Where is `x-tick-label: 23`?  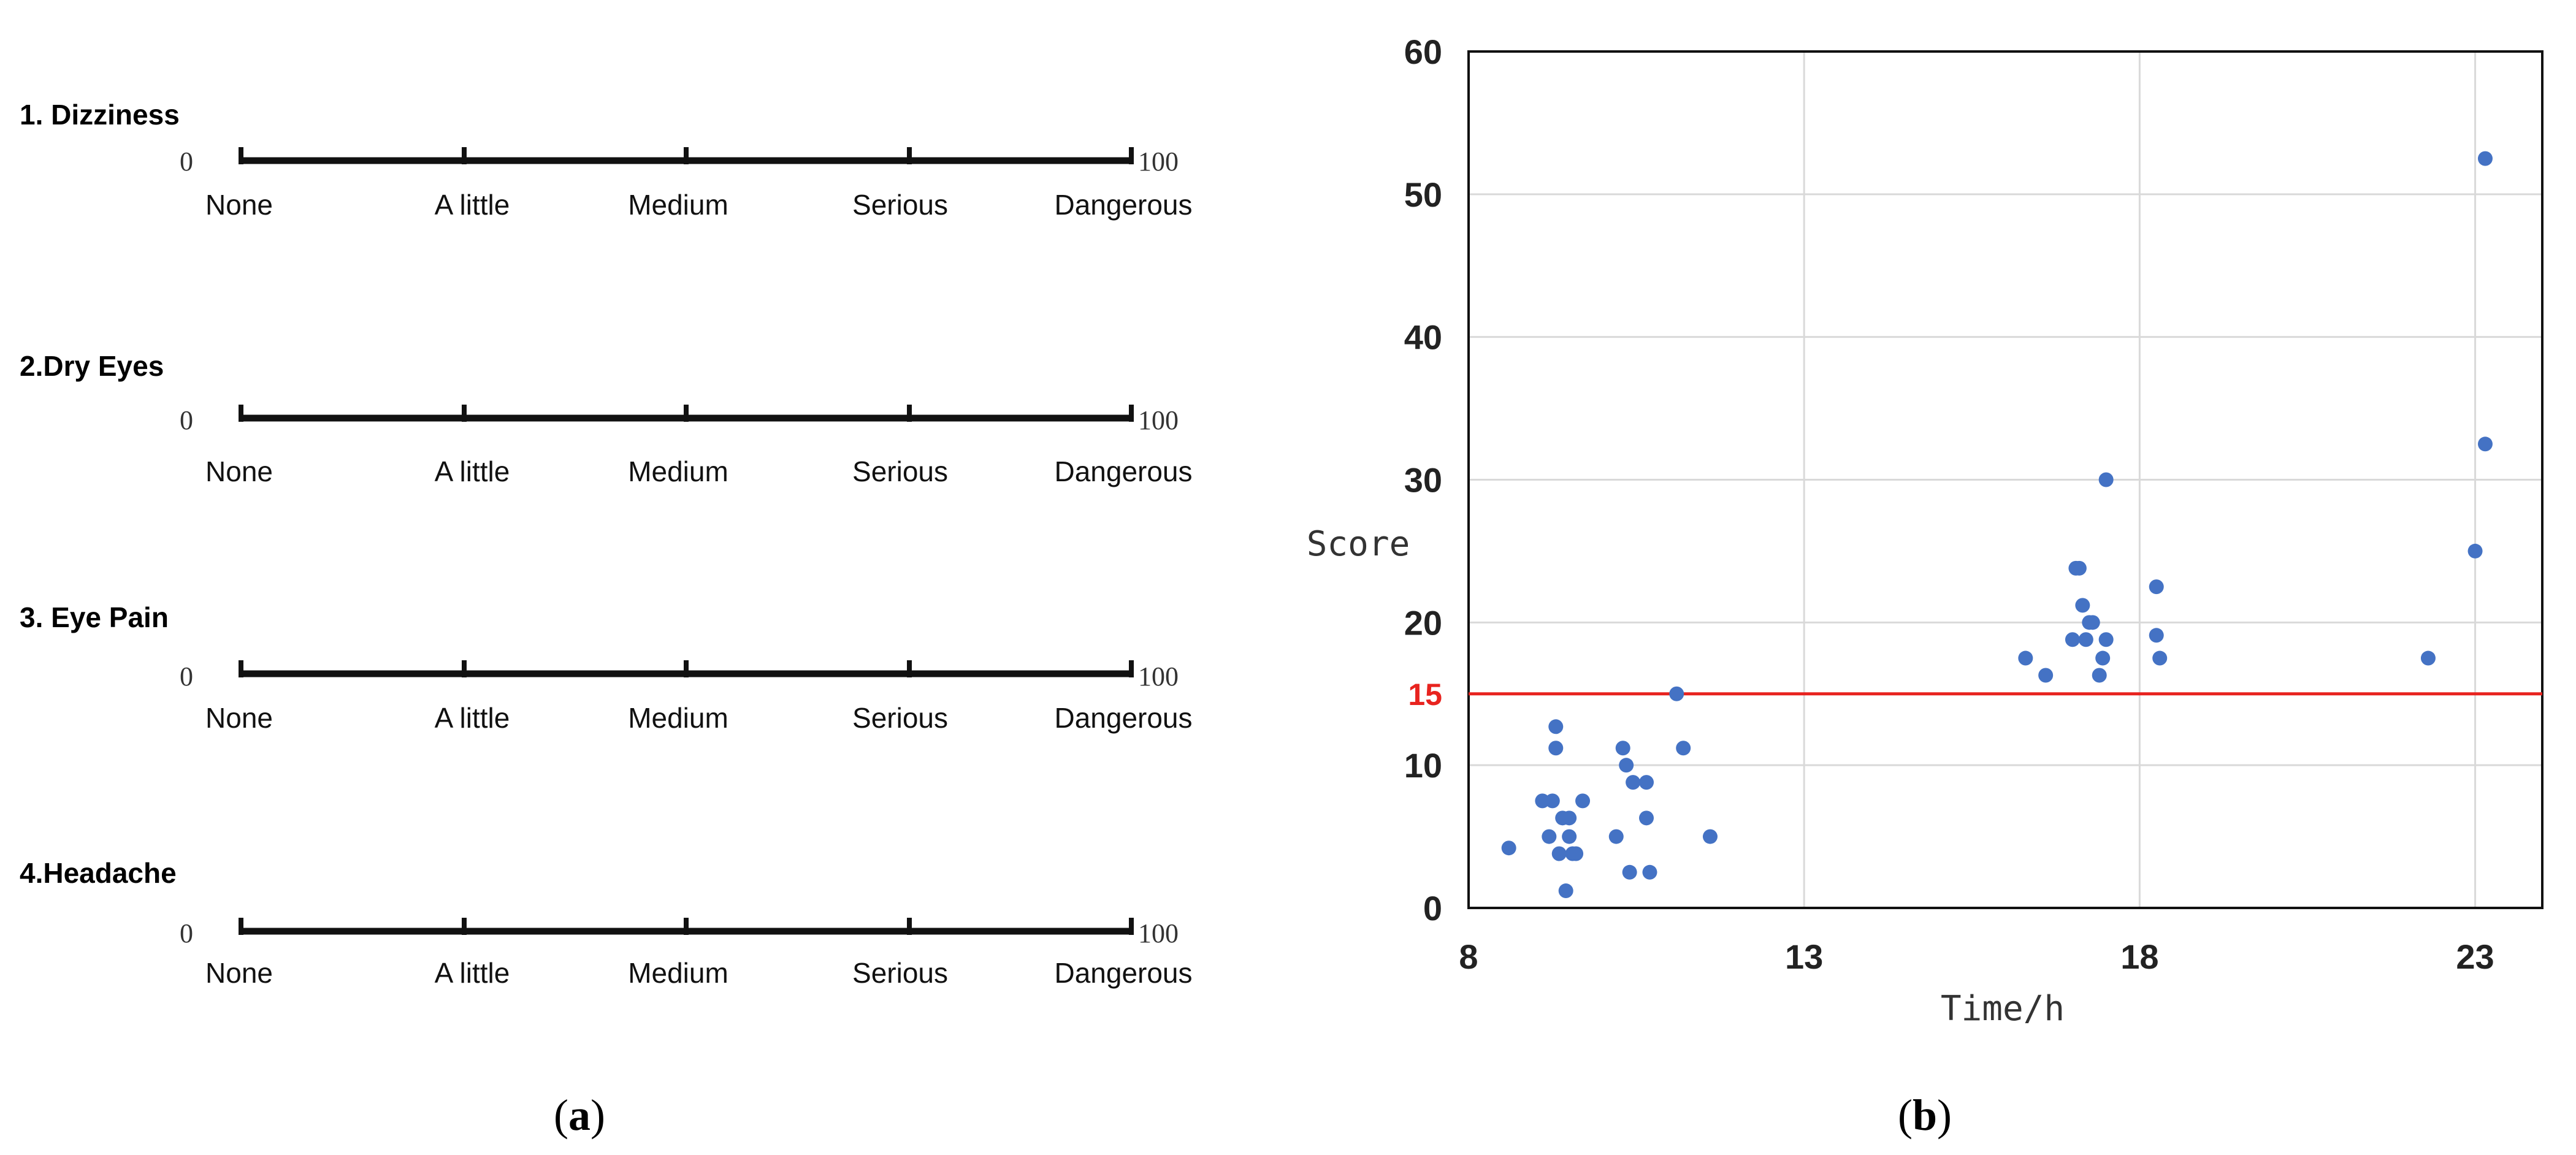
x-tick-label: 23 is located at coordinates (2475, 956).